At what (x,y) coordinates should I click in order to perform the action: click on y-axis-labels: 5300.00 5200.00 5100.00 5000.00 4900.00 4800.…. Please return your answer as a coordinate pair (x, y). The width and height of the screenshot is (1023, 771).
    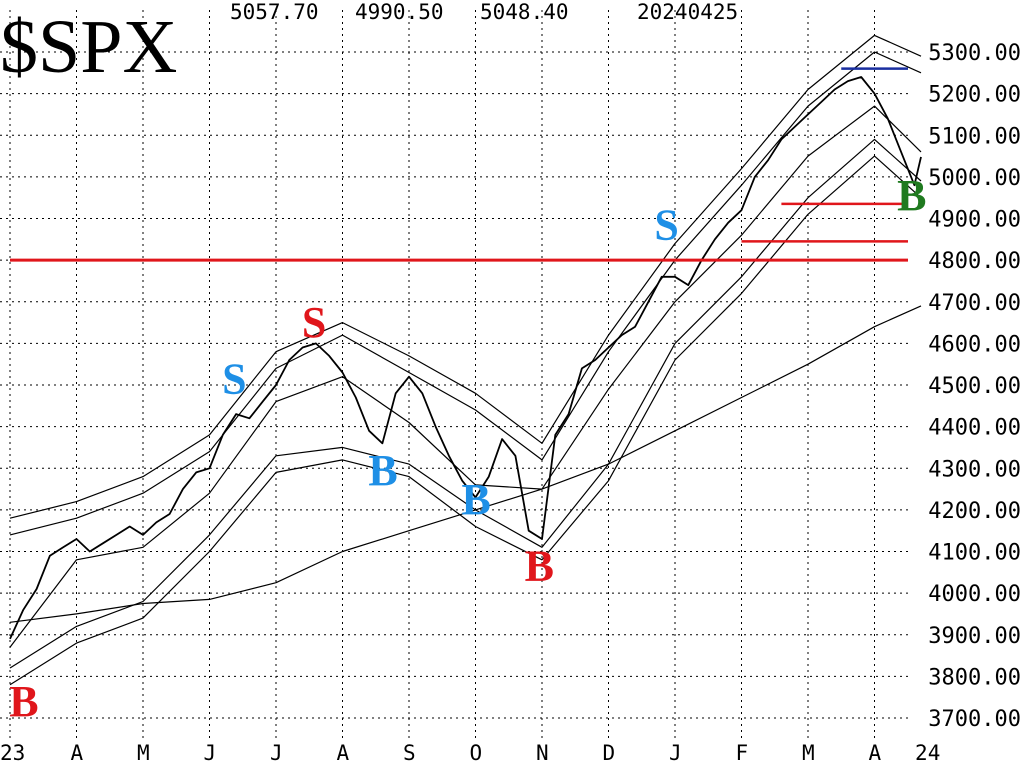
    Looking at the image, I should click on (974, 386).